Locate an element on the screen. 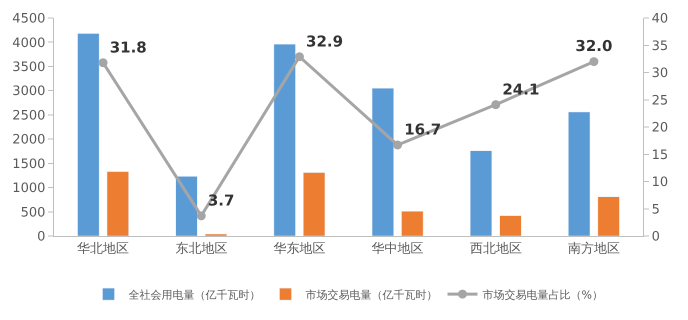  data-label: 31.8 is located at coordinates (128, 47).